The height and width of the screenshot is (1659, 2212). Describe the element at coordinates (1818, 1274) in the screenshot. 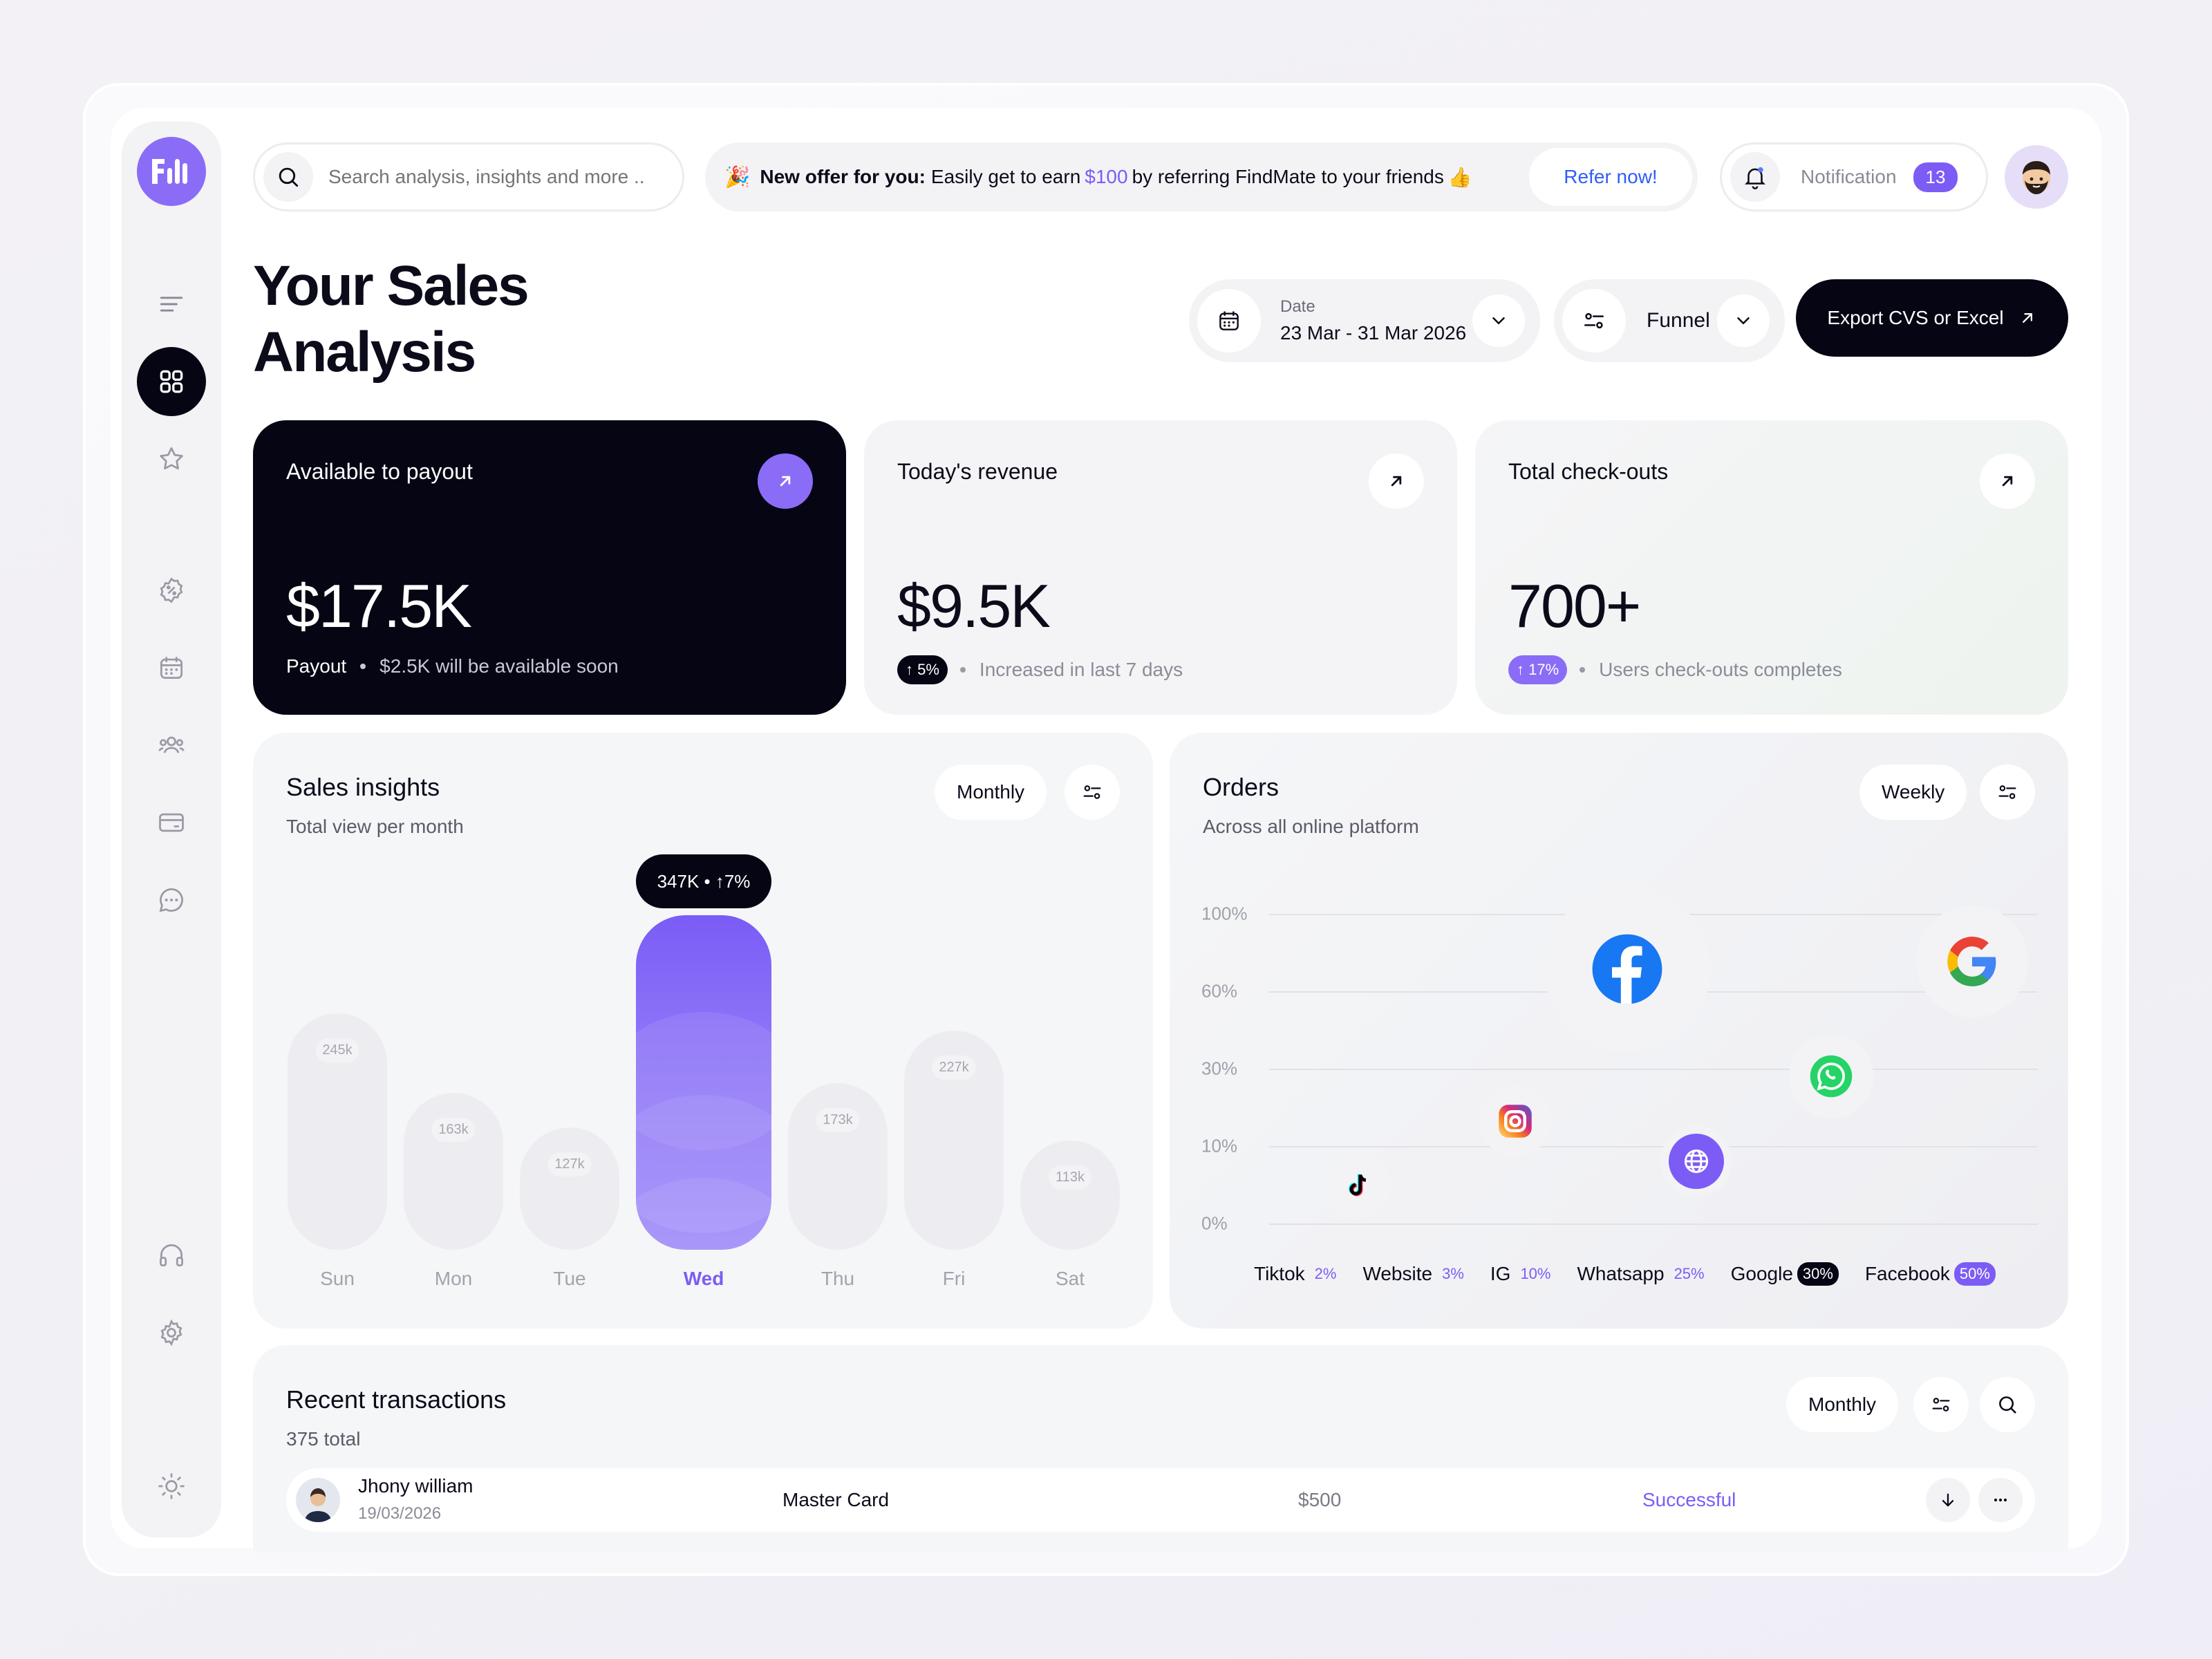

I see `legend-value: 30%` at that location.